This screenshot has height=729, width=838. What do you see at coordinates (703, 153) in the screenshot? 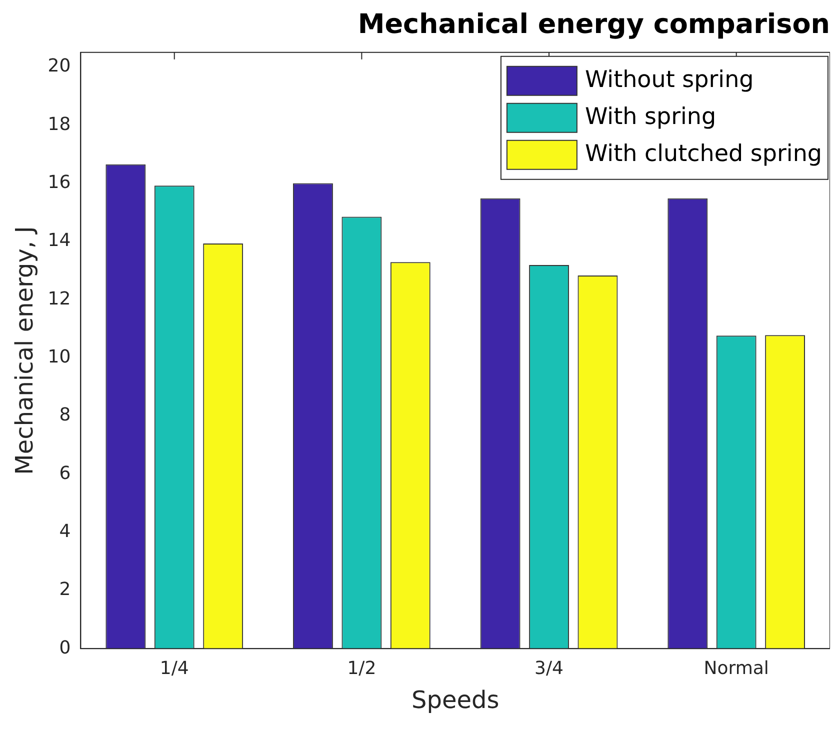
I see `legend-label: With clutched spring` at bounding box center [703, 153].